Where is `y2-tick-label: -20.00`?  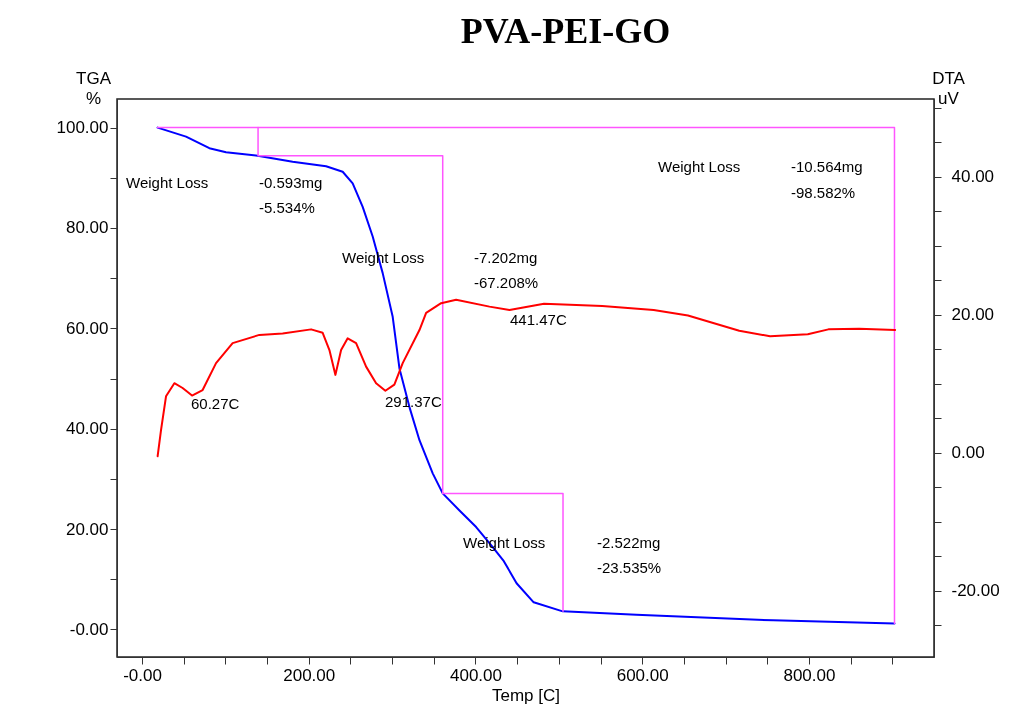 y2-tick-label: -20.00 is located at coordinates (975, 591).